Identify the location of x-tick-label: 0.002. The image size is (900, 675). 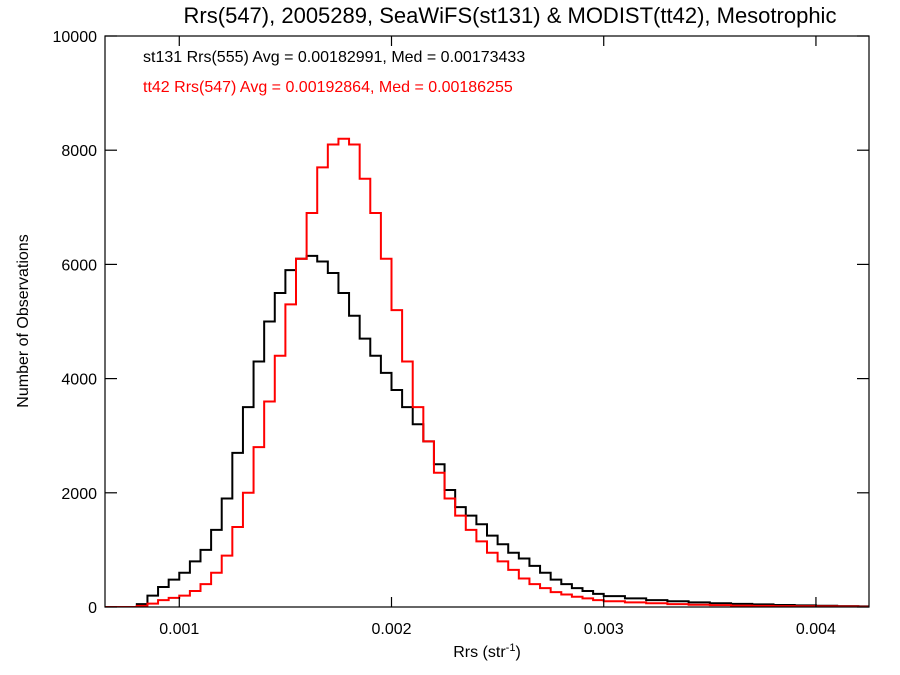
(391, 629).